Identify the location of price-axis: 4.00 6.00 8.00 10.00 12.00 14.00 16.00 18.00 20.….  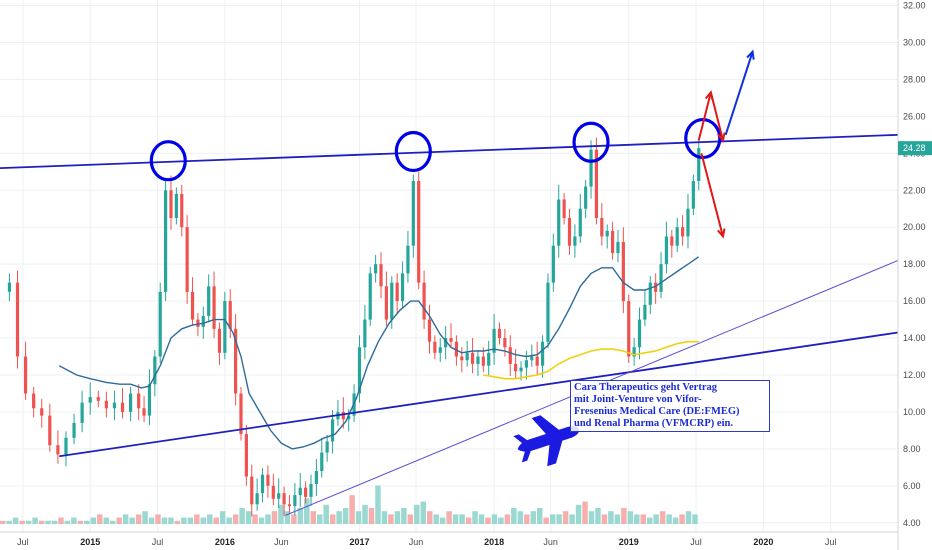
(914, 275).